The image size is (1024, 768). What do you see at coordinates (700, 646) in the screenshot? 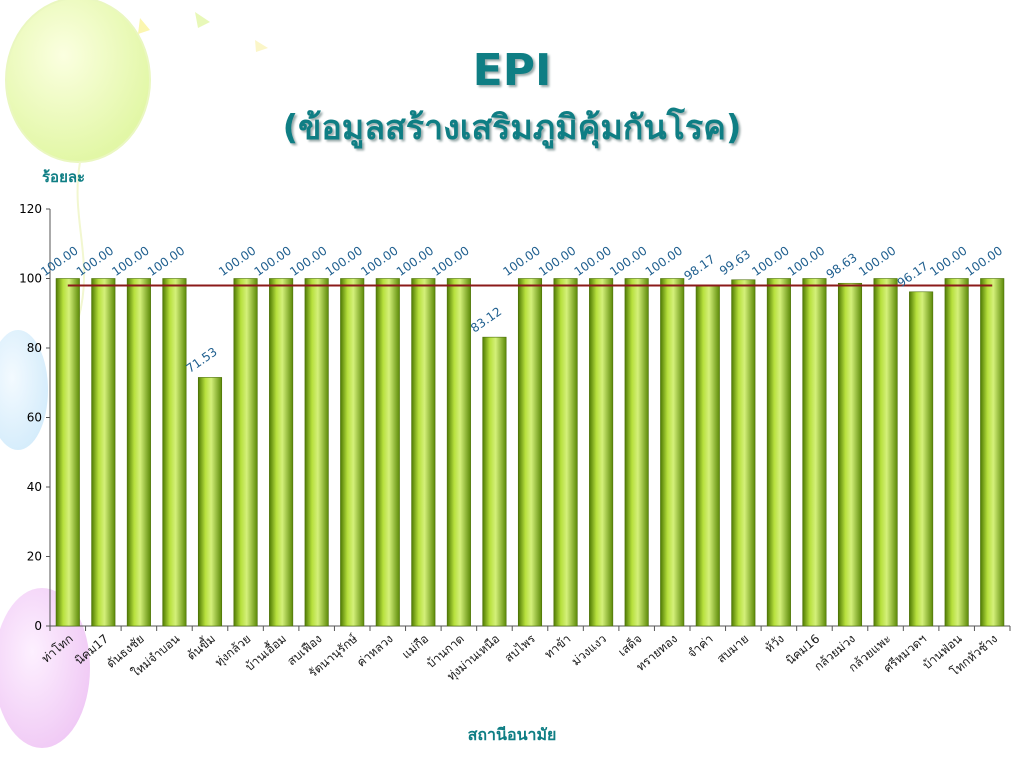
I see `category-label: จำค่า` at bounding box center [700, 646].